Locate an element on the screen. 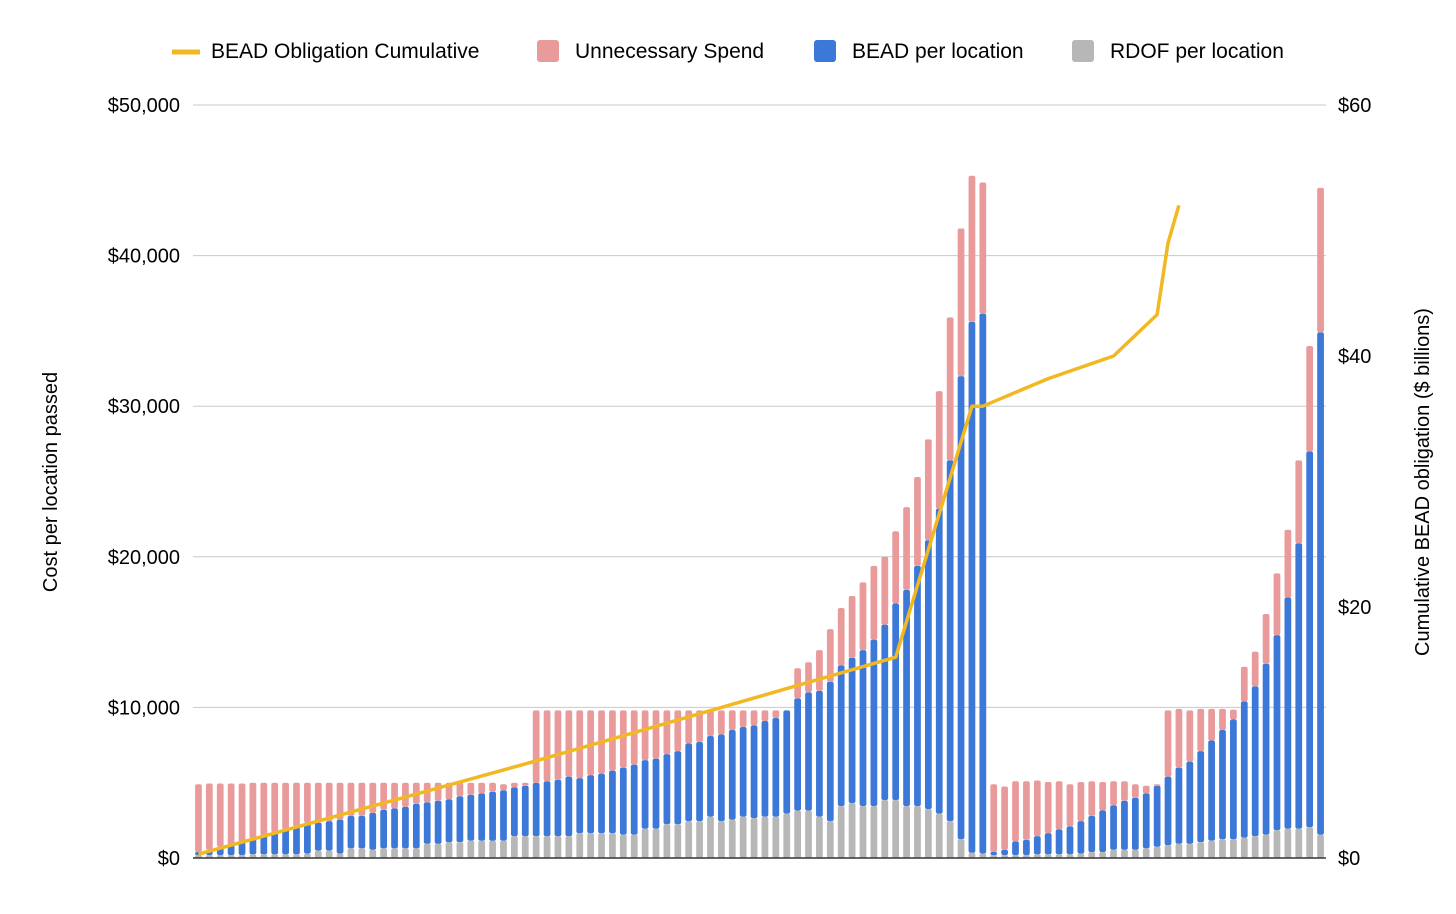 This screenshot has width=1456, height=914. y-tick-30000: $30,000 is located at coordinates (144, 407).